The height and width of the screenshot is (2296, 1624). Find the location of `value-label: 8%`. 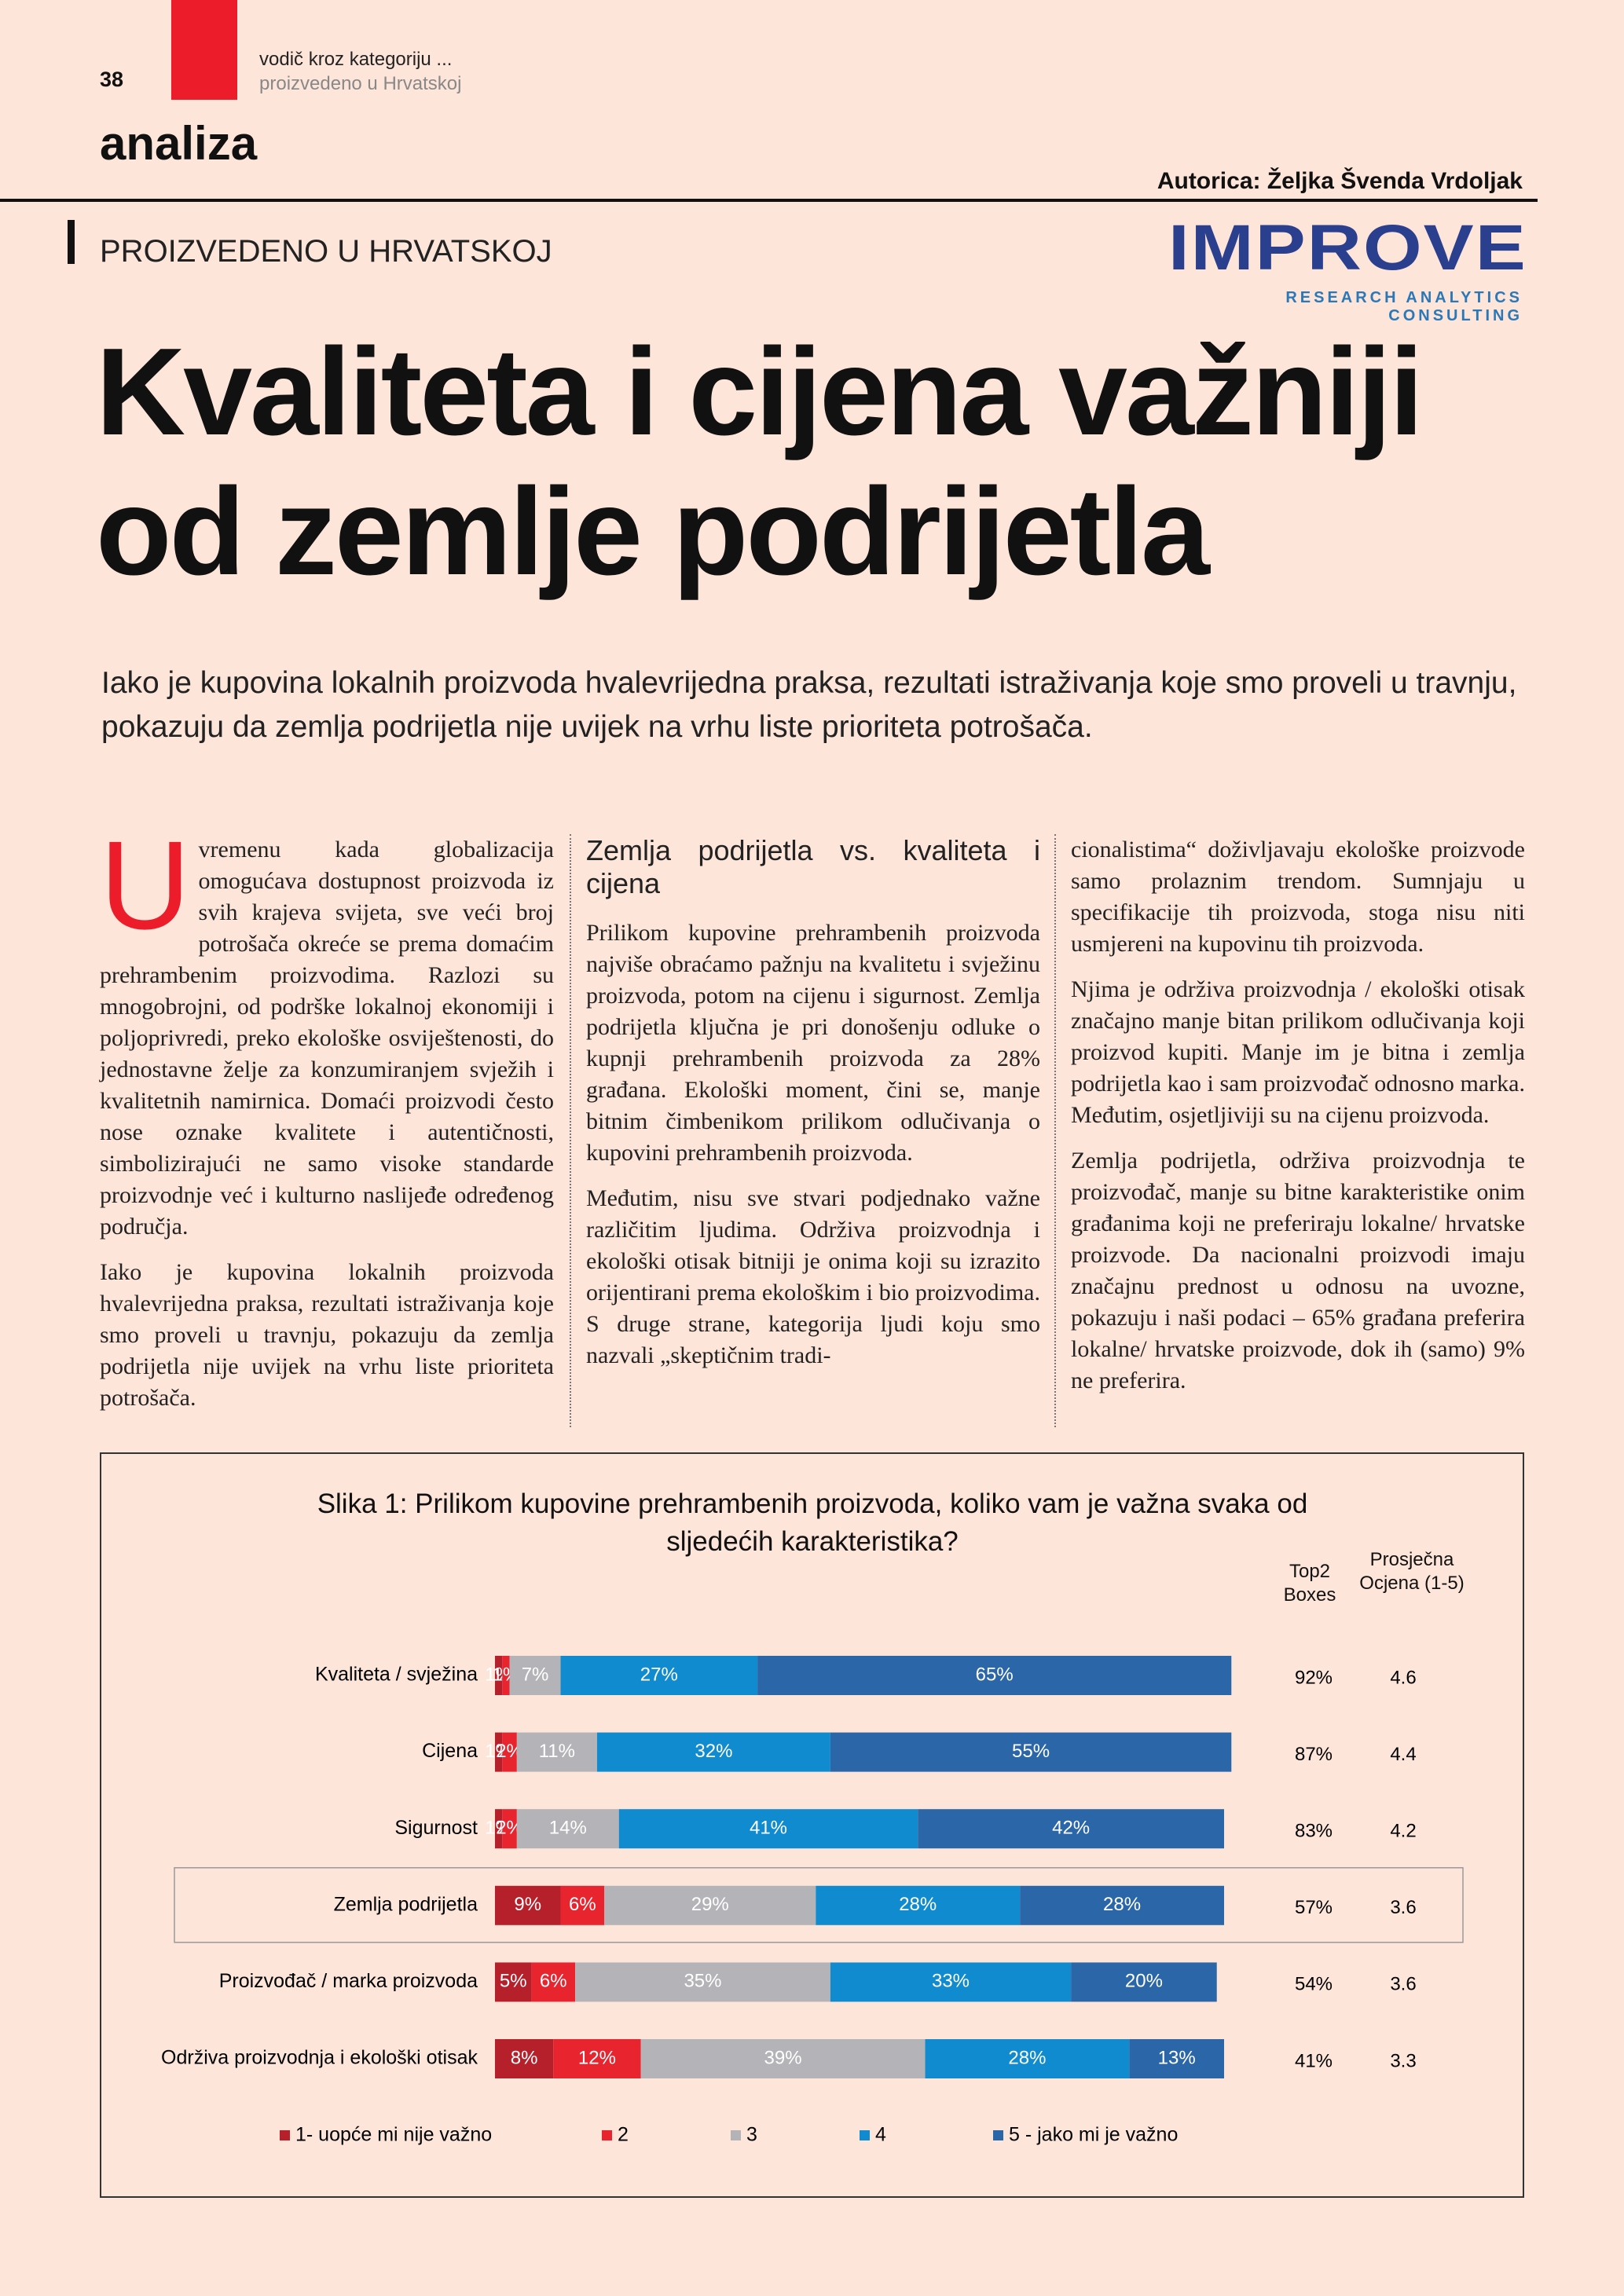

value-label: 8% is located at coordinates (525, 2057).